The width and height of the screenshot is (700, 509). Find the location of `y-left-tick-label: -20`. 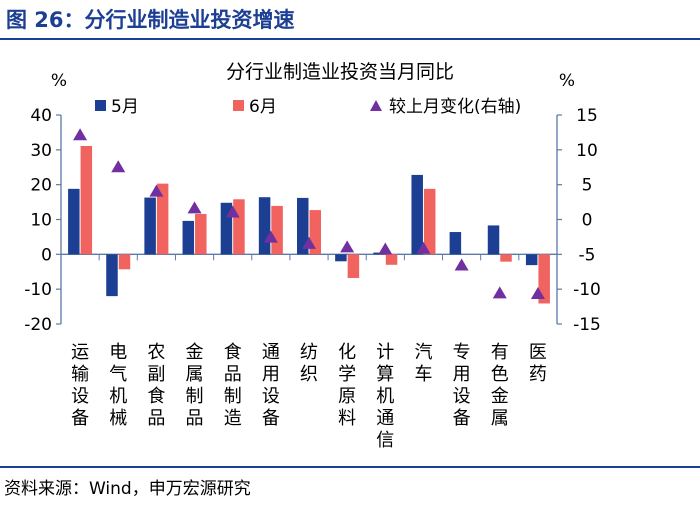

y-left-tick-label: -20 is located at coordinates (38, 325).